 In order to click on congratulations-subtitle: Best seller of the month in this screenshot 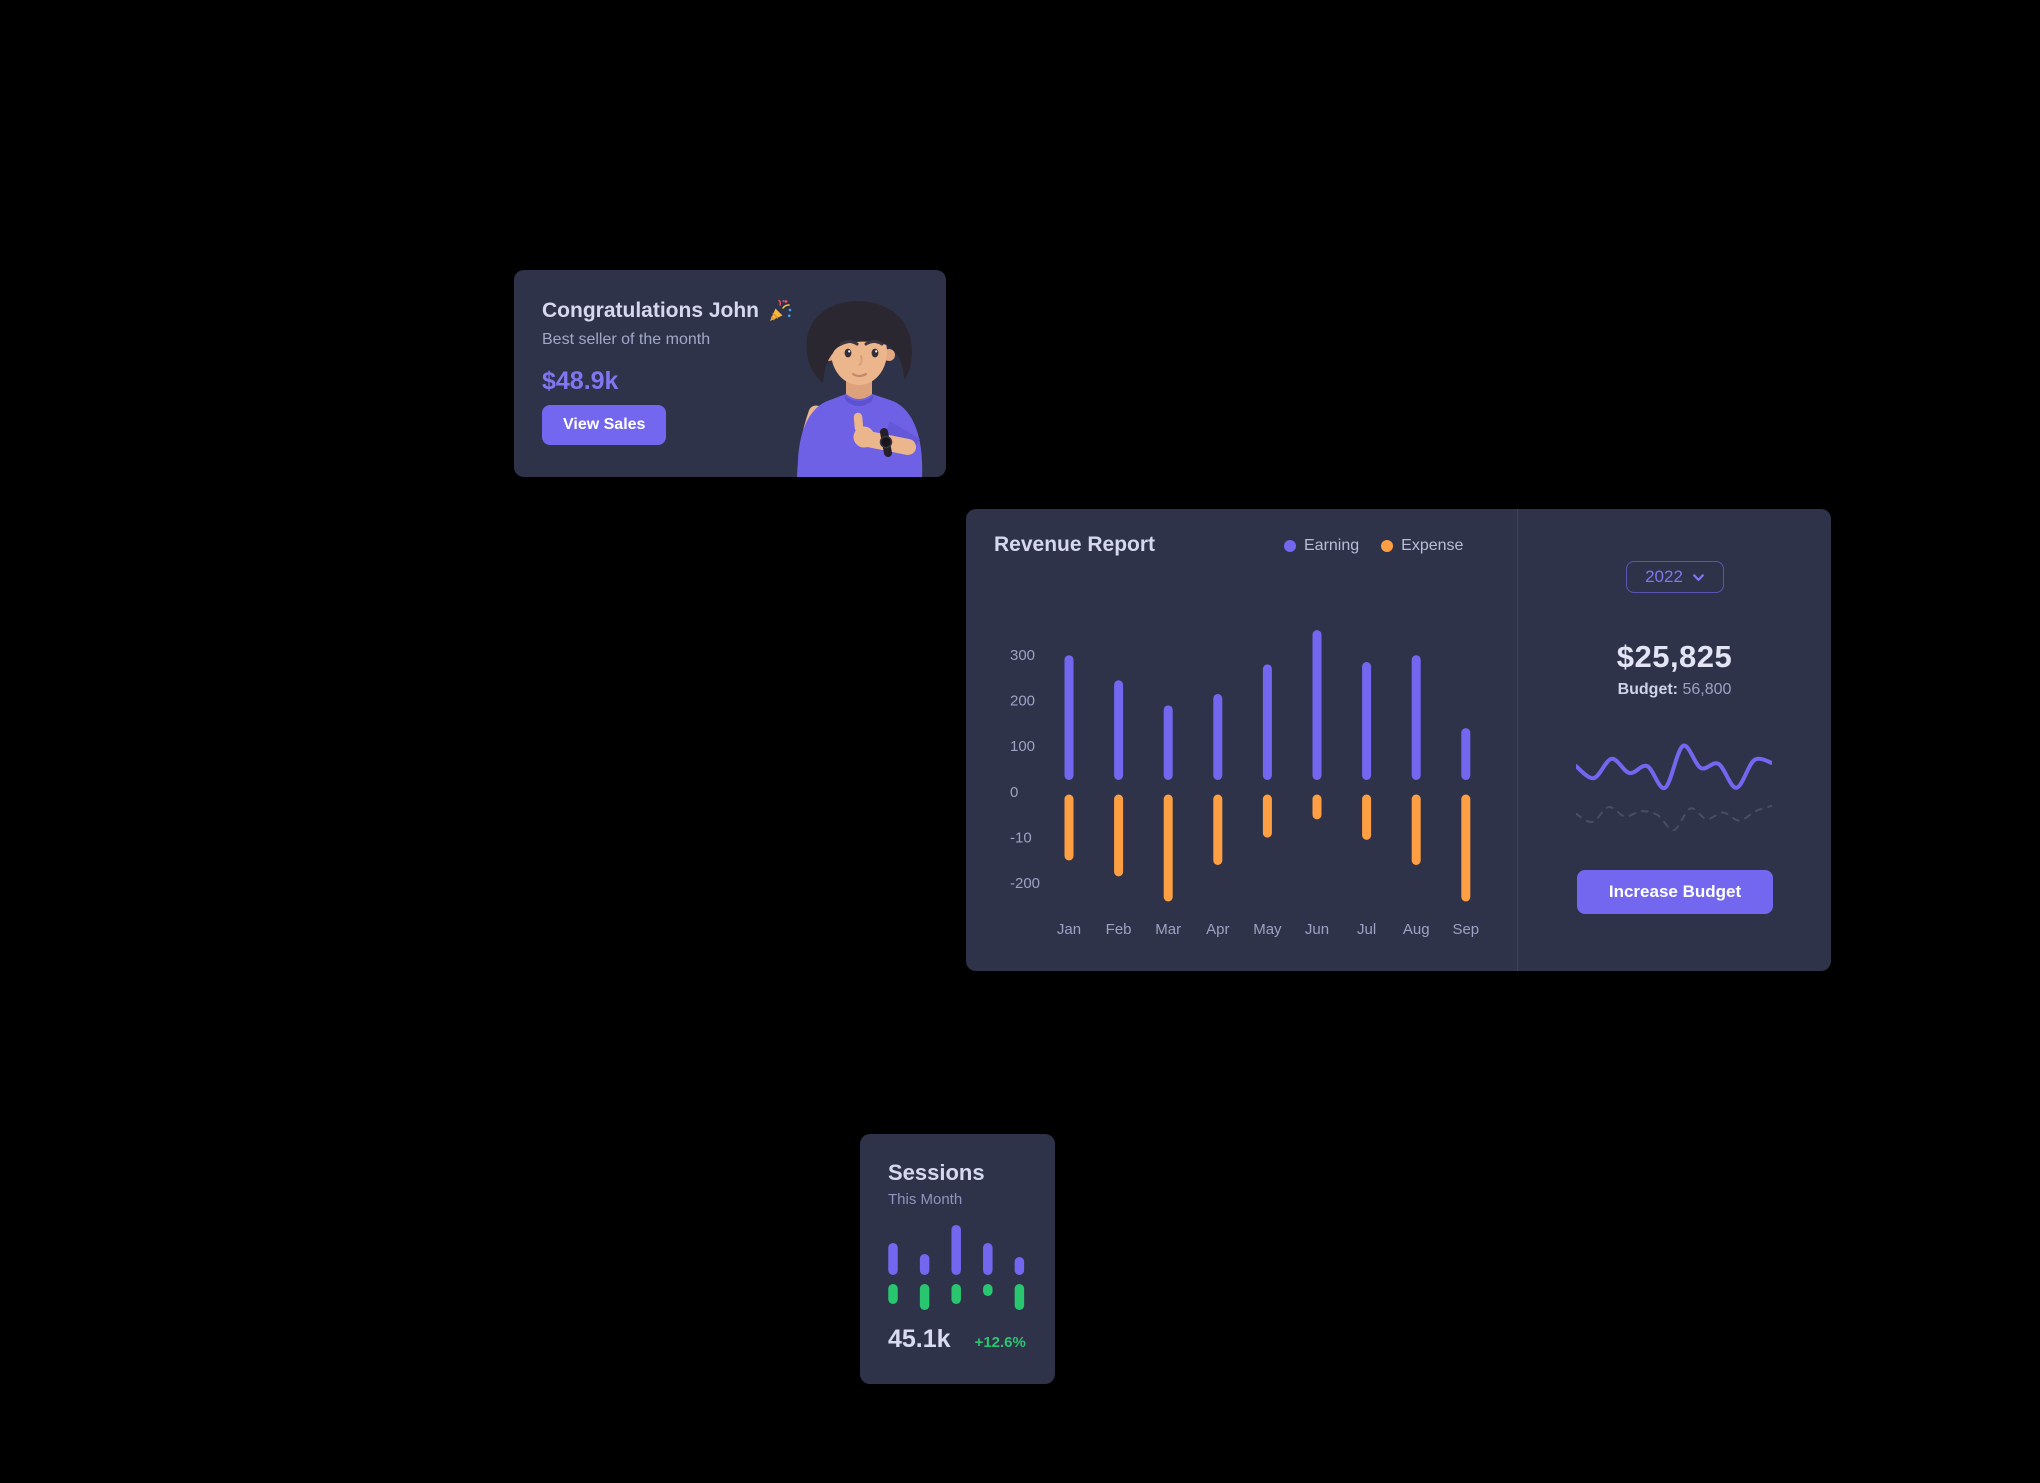, I will do `click(626, 339)`.